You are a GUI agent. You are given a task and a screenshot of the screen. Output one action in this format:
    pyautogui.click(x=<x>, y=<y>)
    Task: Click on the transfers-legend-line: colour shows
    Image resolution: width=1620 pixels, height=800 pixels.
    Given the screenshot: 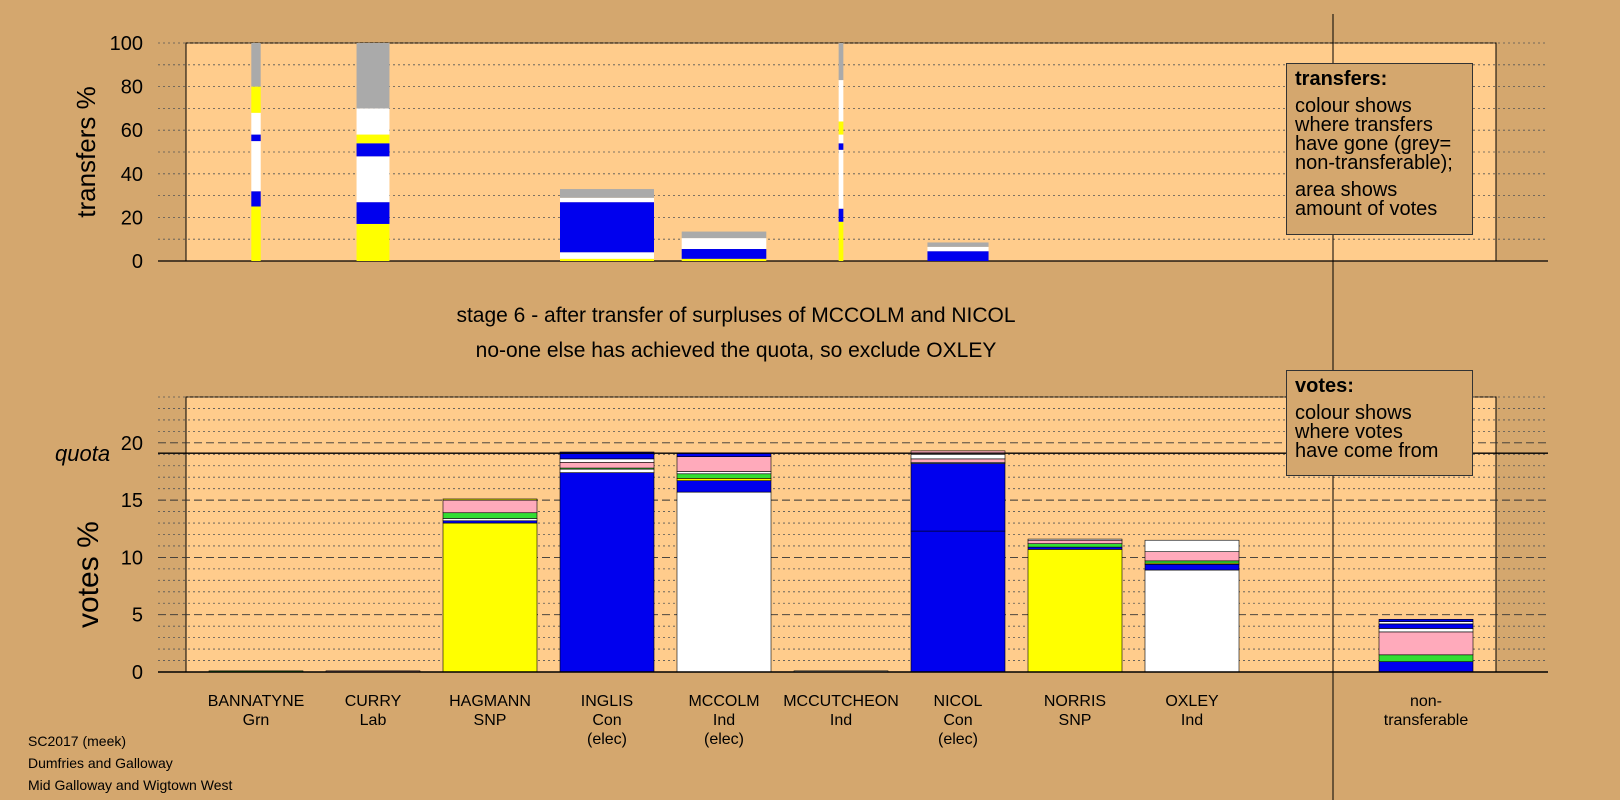 What is the action you would take?
    pyautogui.click(x=1353, y=106)
    